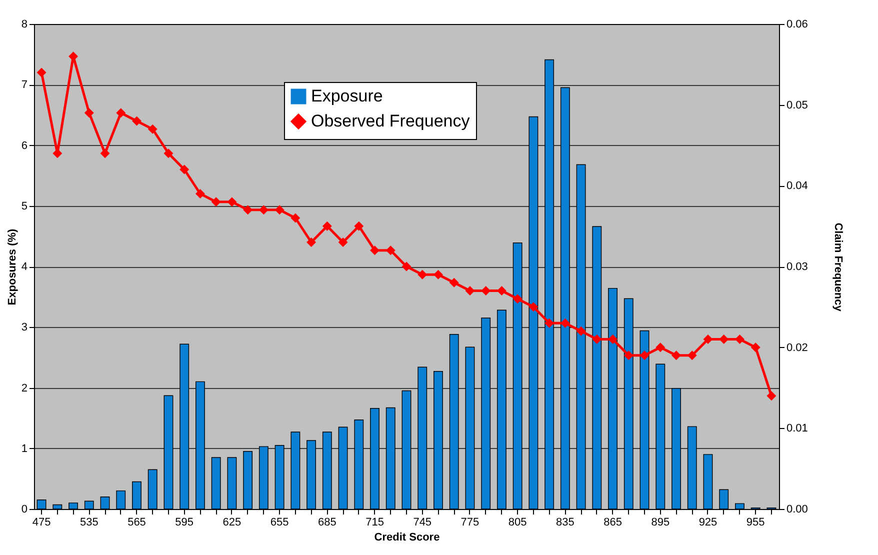 This screenshot has height=555, width=878. What do you see at coordinates (12, 267) in the screenshot?
I see `y-axis-title: Exposures (%)` at bounding box center [12, 267].